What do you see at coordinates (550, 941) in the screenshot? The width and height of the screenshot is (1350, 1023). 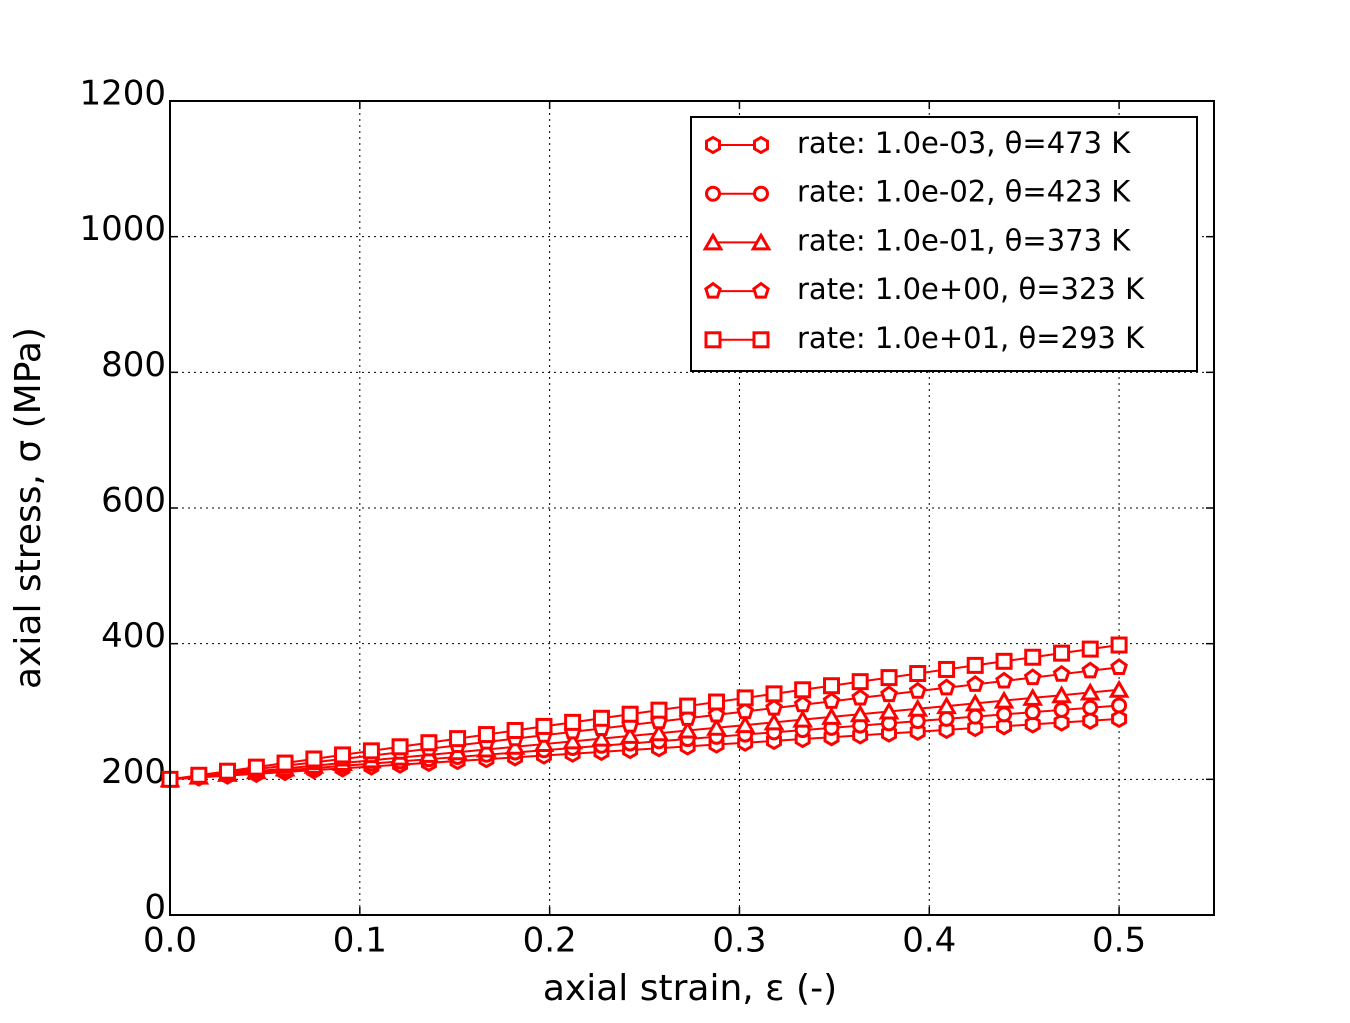 I see `x-tick-label: 0.2` at bounding box center [550, 941].